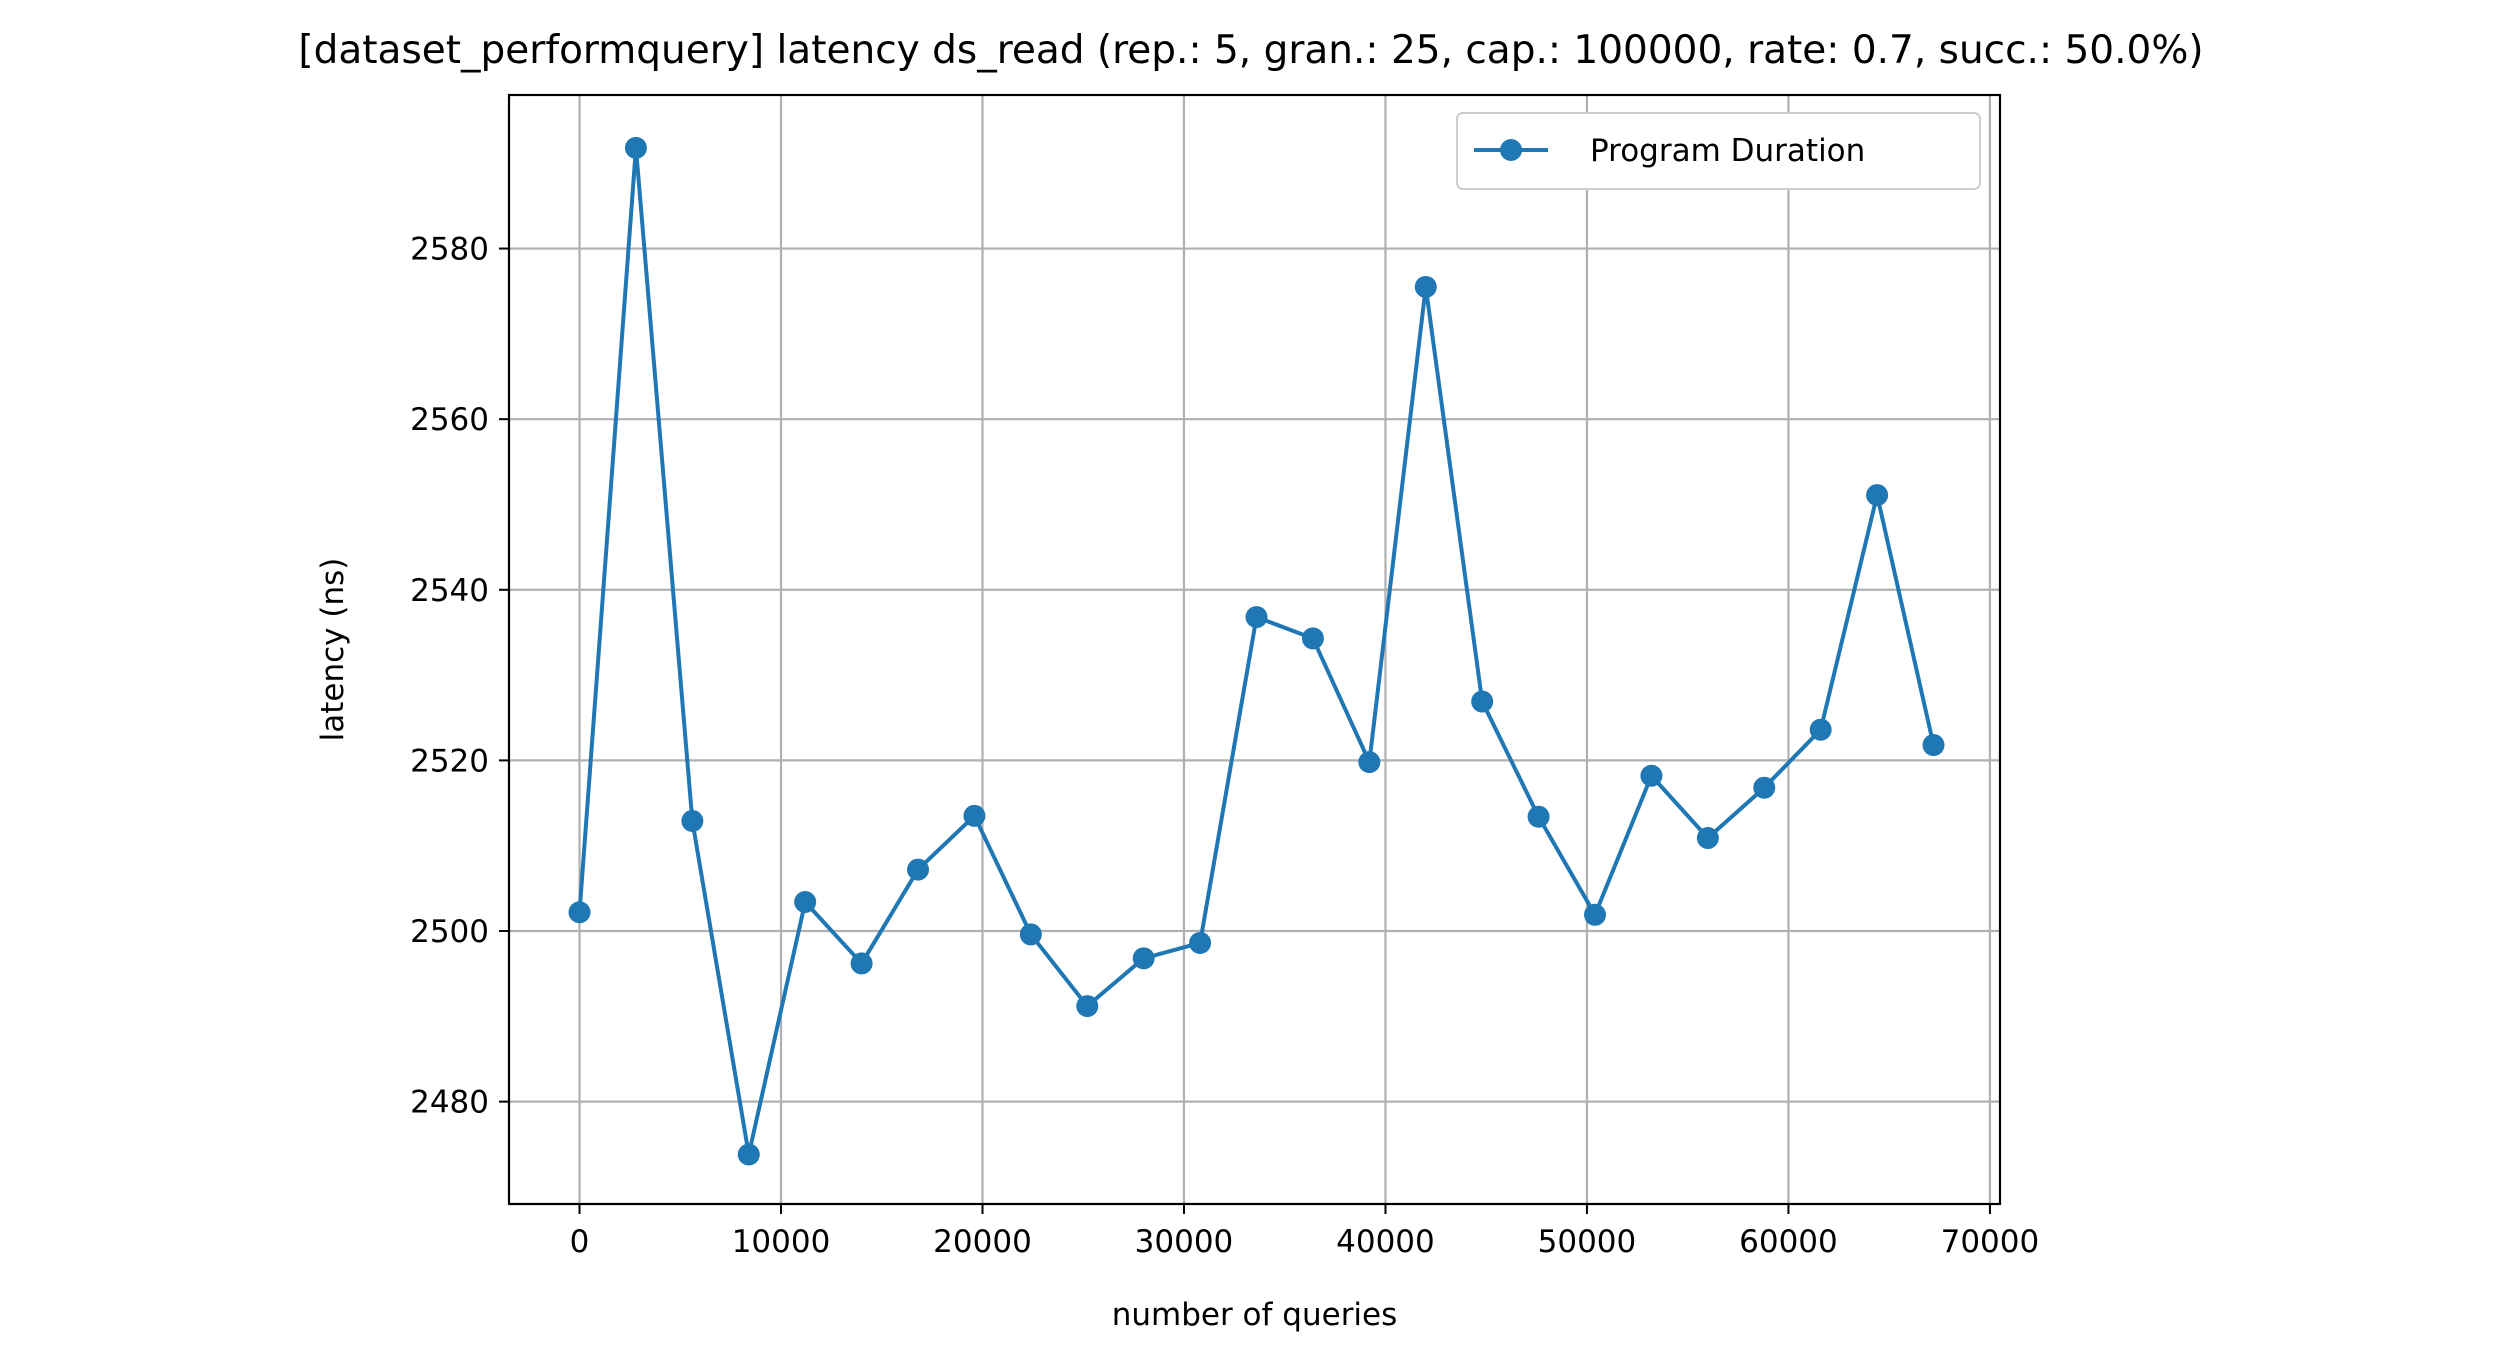 This screenshot has height=1361, width=2502. Describe the element at coordinates (1990, 1242) in the screenshot. I see `x-tick-label: 70000` at that location.